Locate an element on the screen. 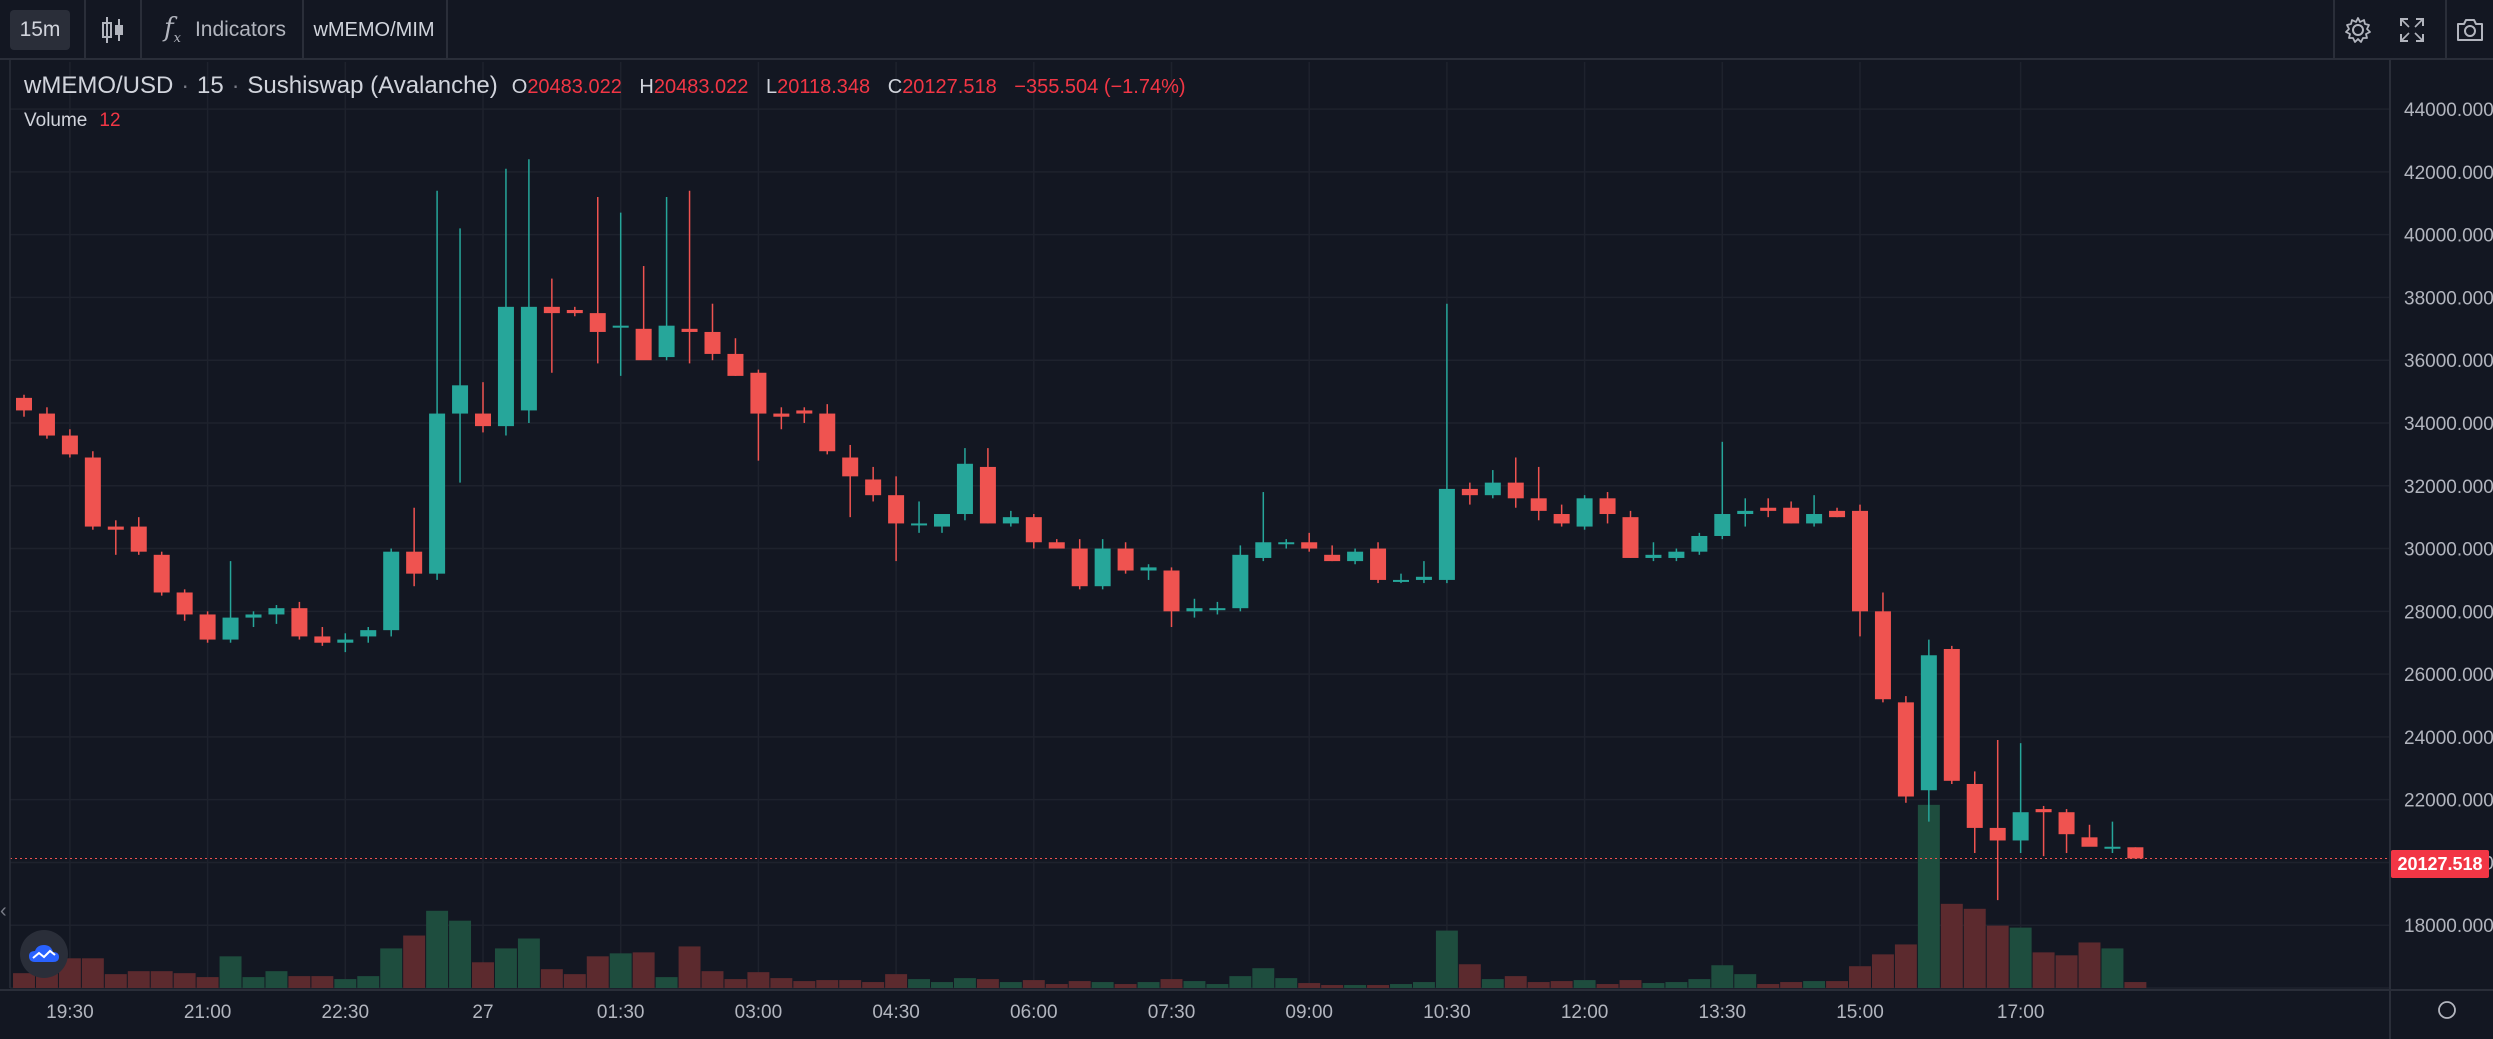  y-tick-label: 32000.000 is located at coordinates (2448, 487).